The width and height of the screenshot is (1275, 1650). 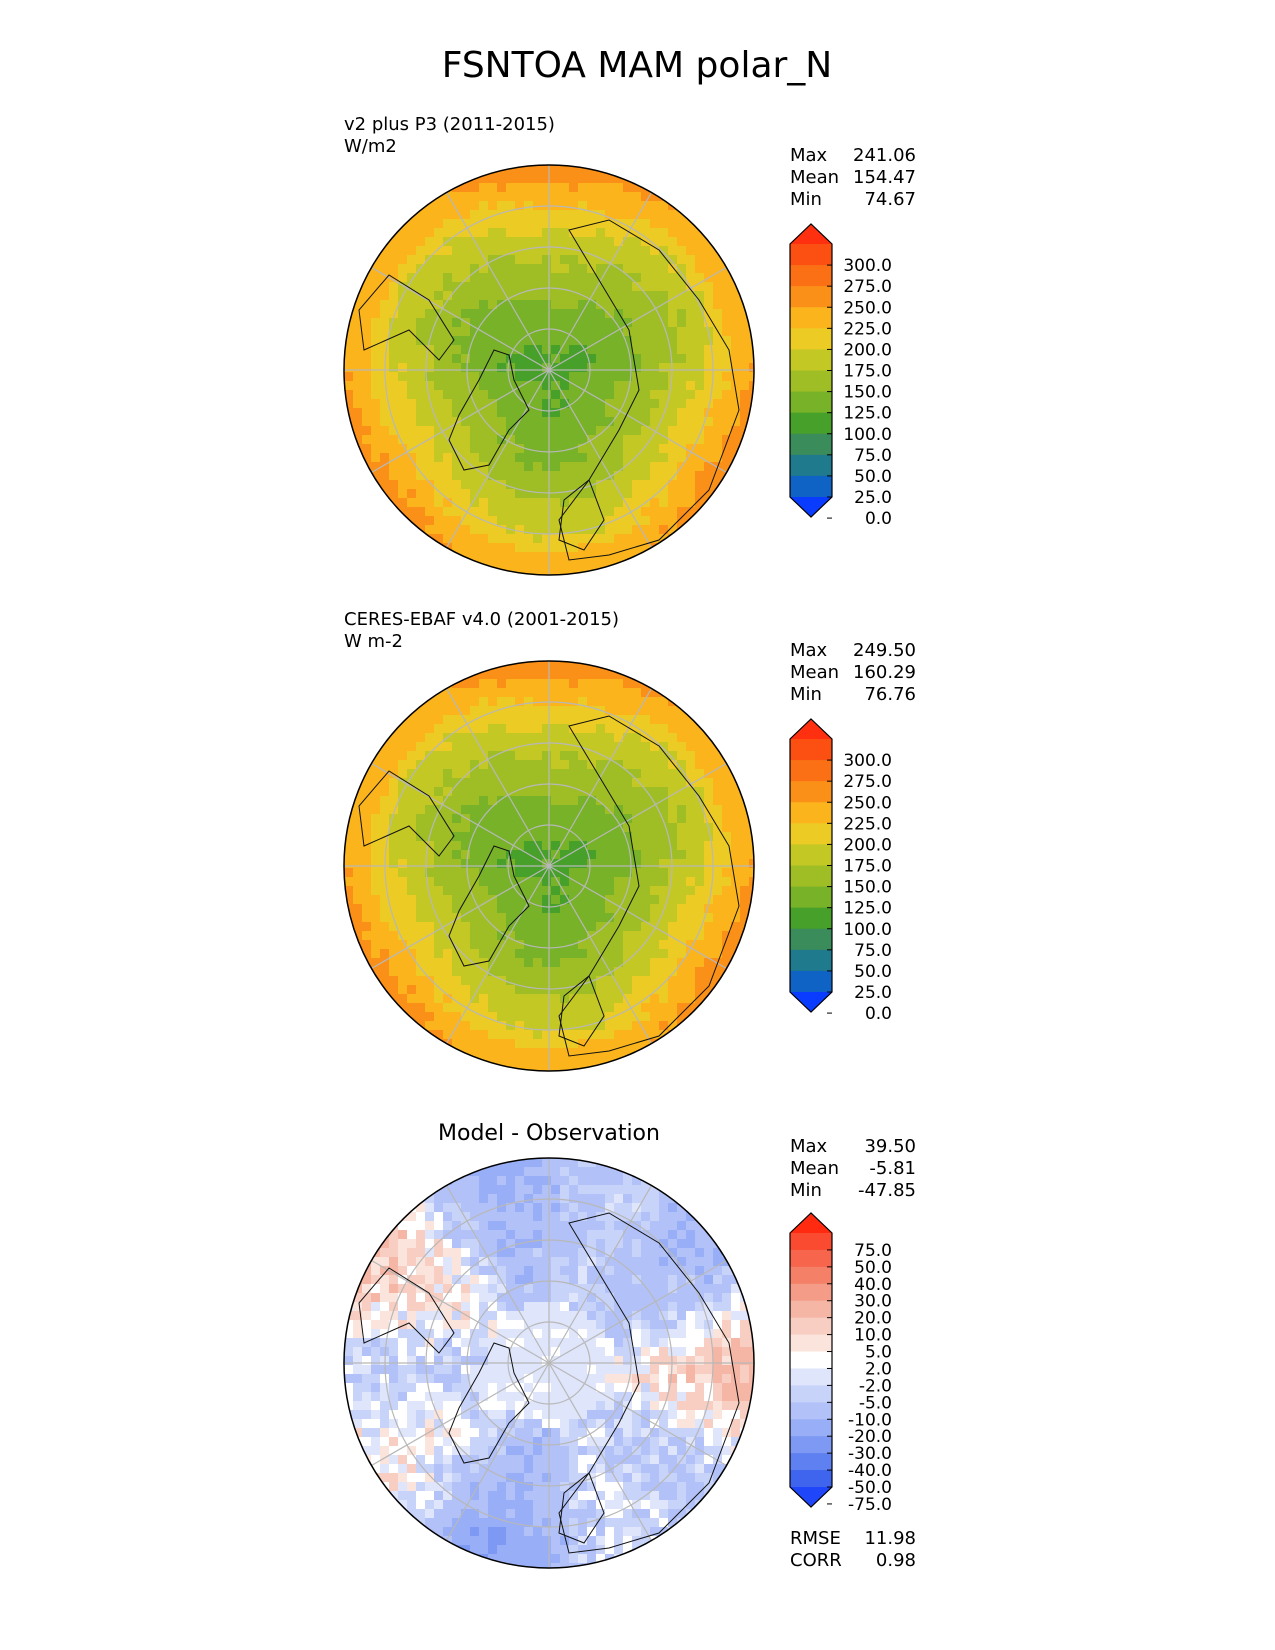 What do you see at coordinates (637, 421) in the screenshot?
I see `meridian-line` at bounding box center [637, 421].